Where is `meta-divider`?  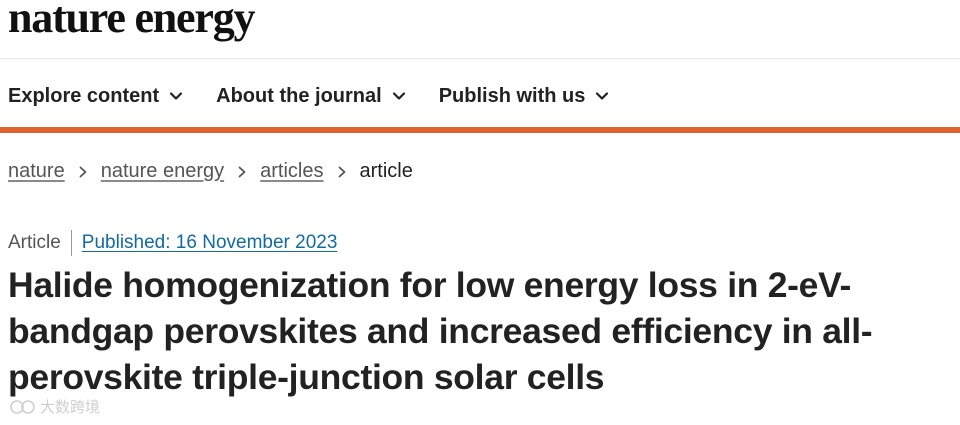 meta-divider is located at coordinates (71, 243).